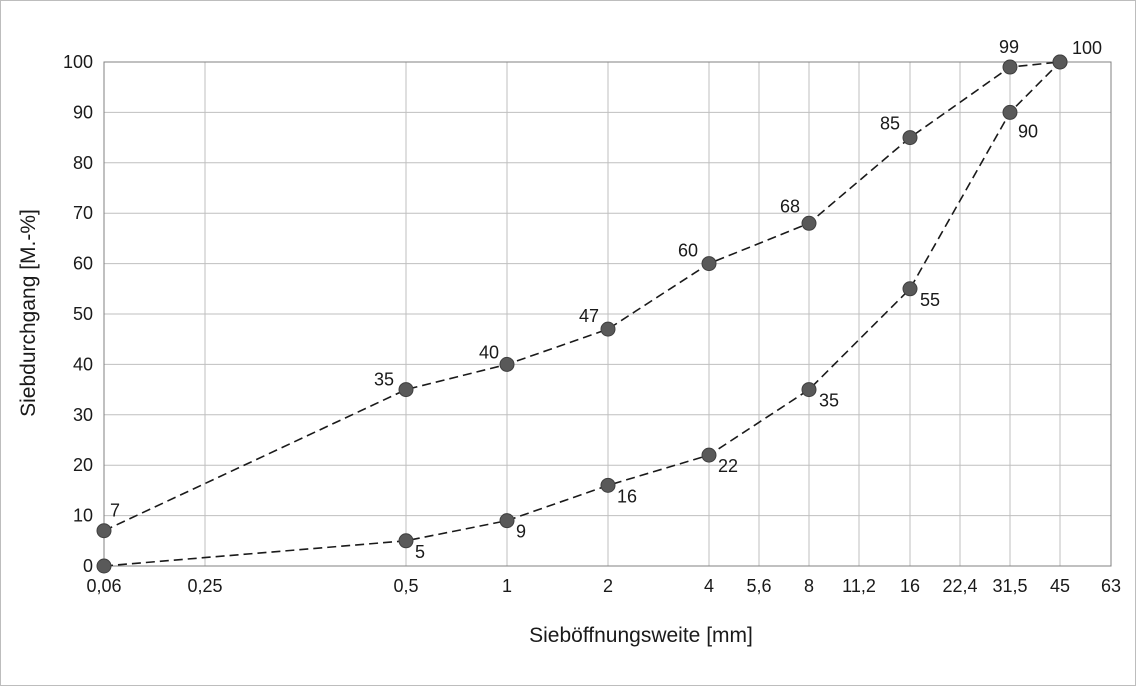  I want to click on data-label: 85, so click(890, 124).